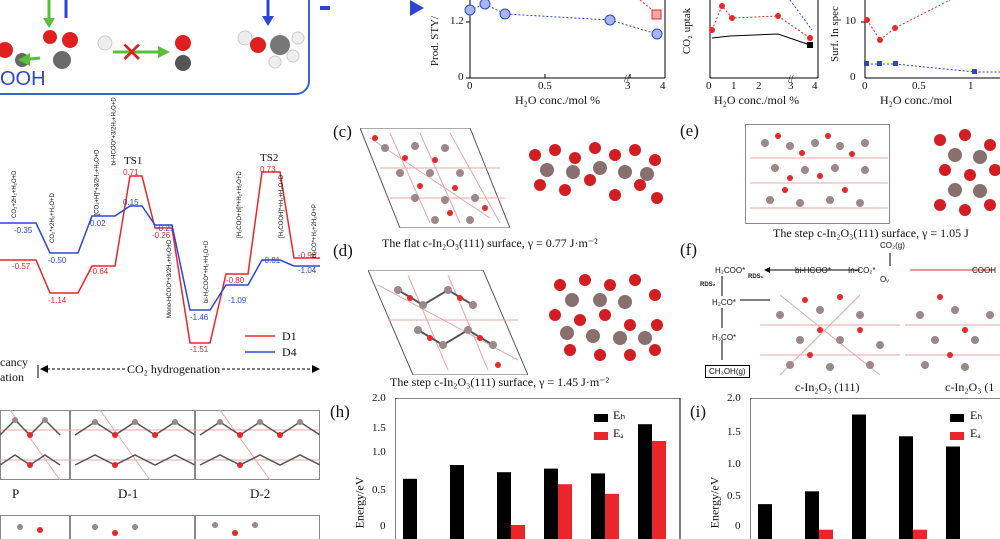  Describe the element at coordinates (268, 169) in the screenshot. I see `d1-value-7: 0.73` at that location.